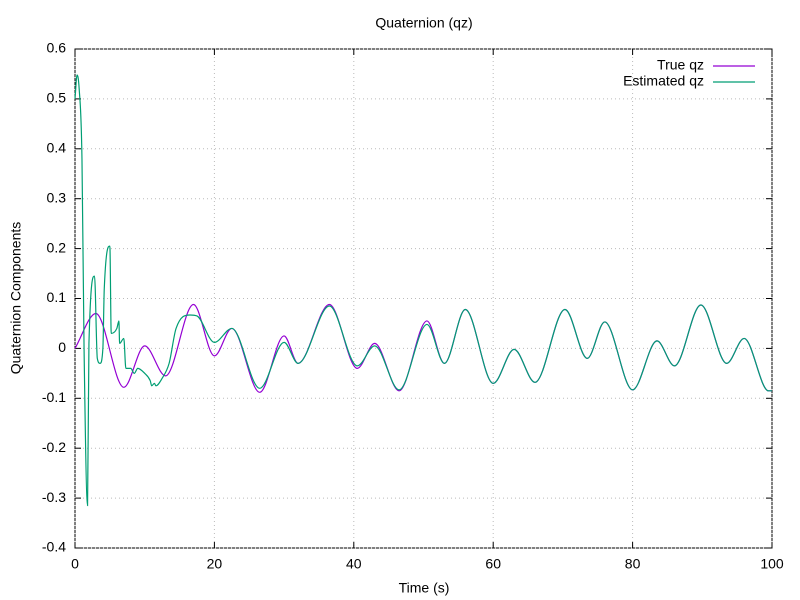 The image size is (800, 600). I want to click on legend-label: Estimated qz, so click(663, 81).